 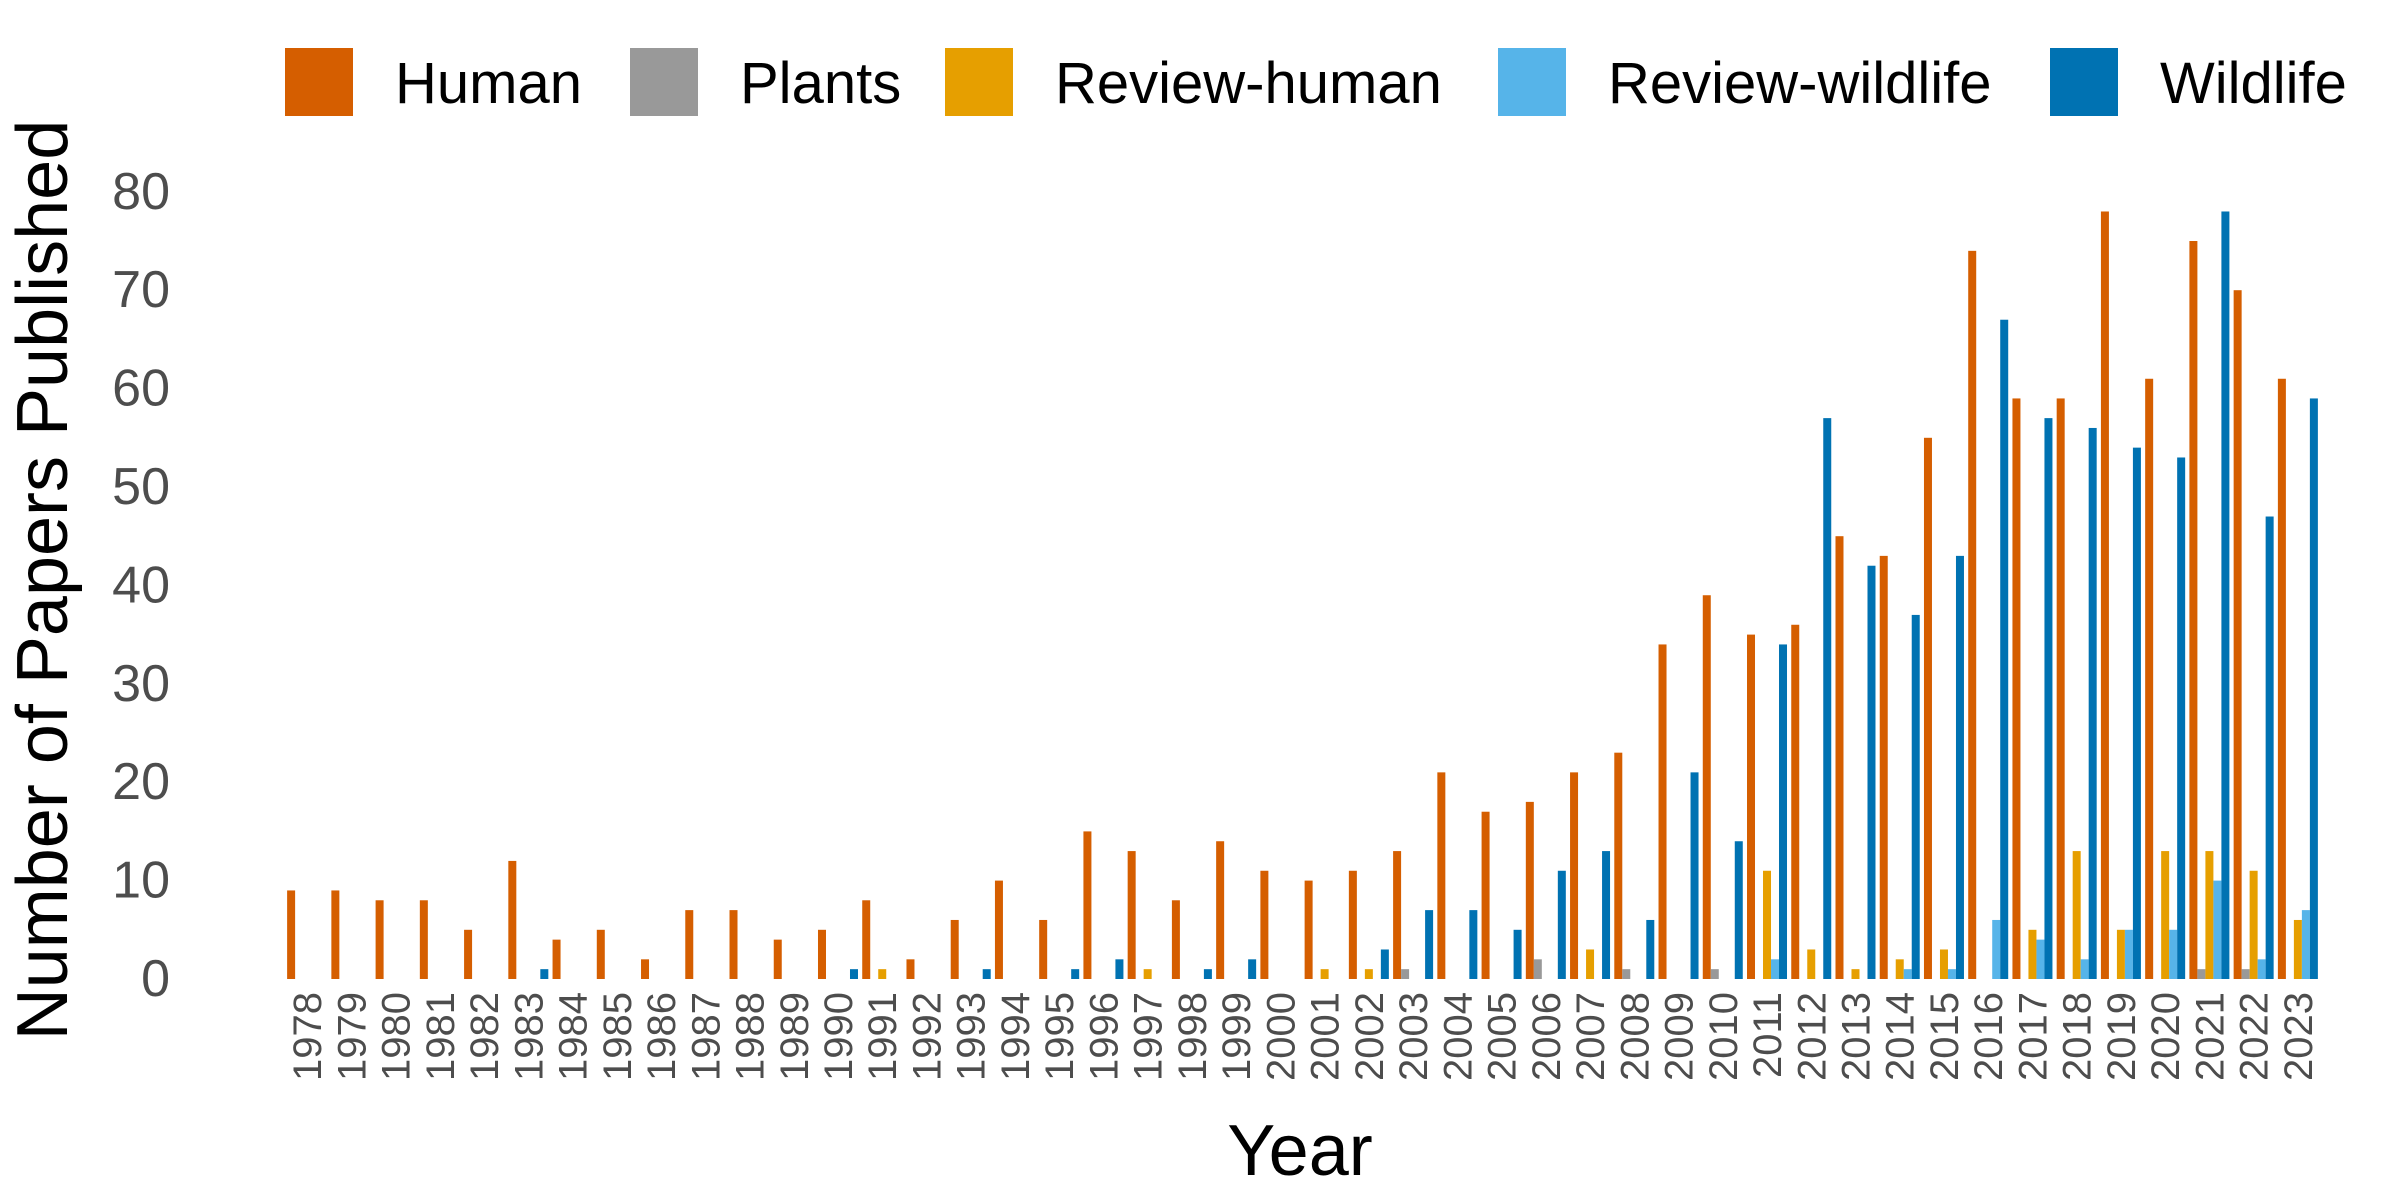 What do you see at coordinates (1989, 1036) in the screenshot?
I see `x-tick-label: 2016` at bounding box center [1989, 1036].